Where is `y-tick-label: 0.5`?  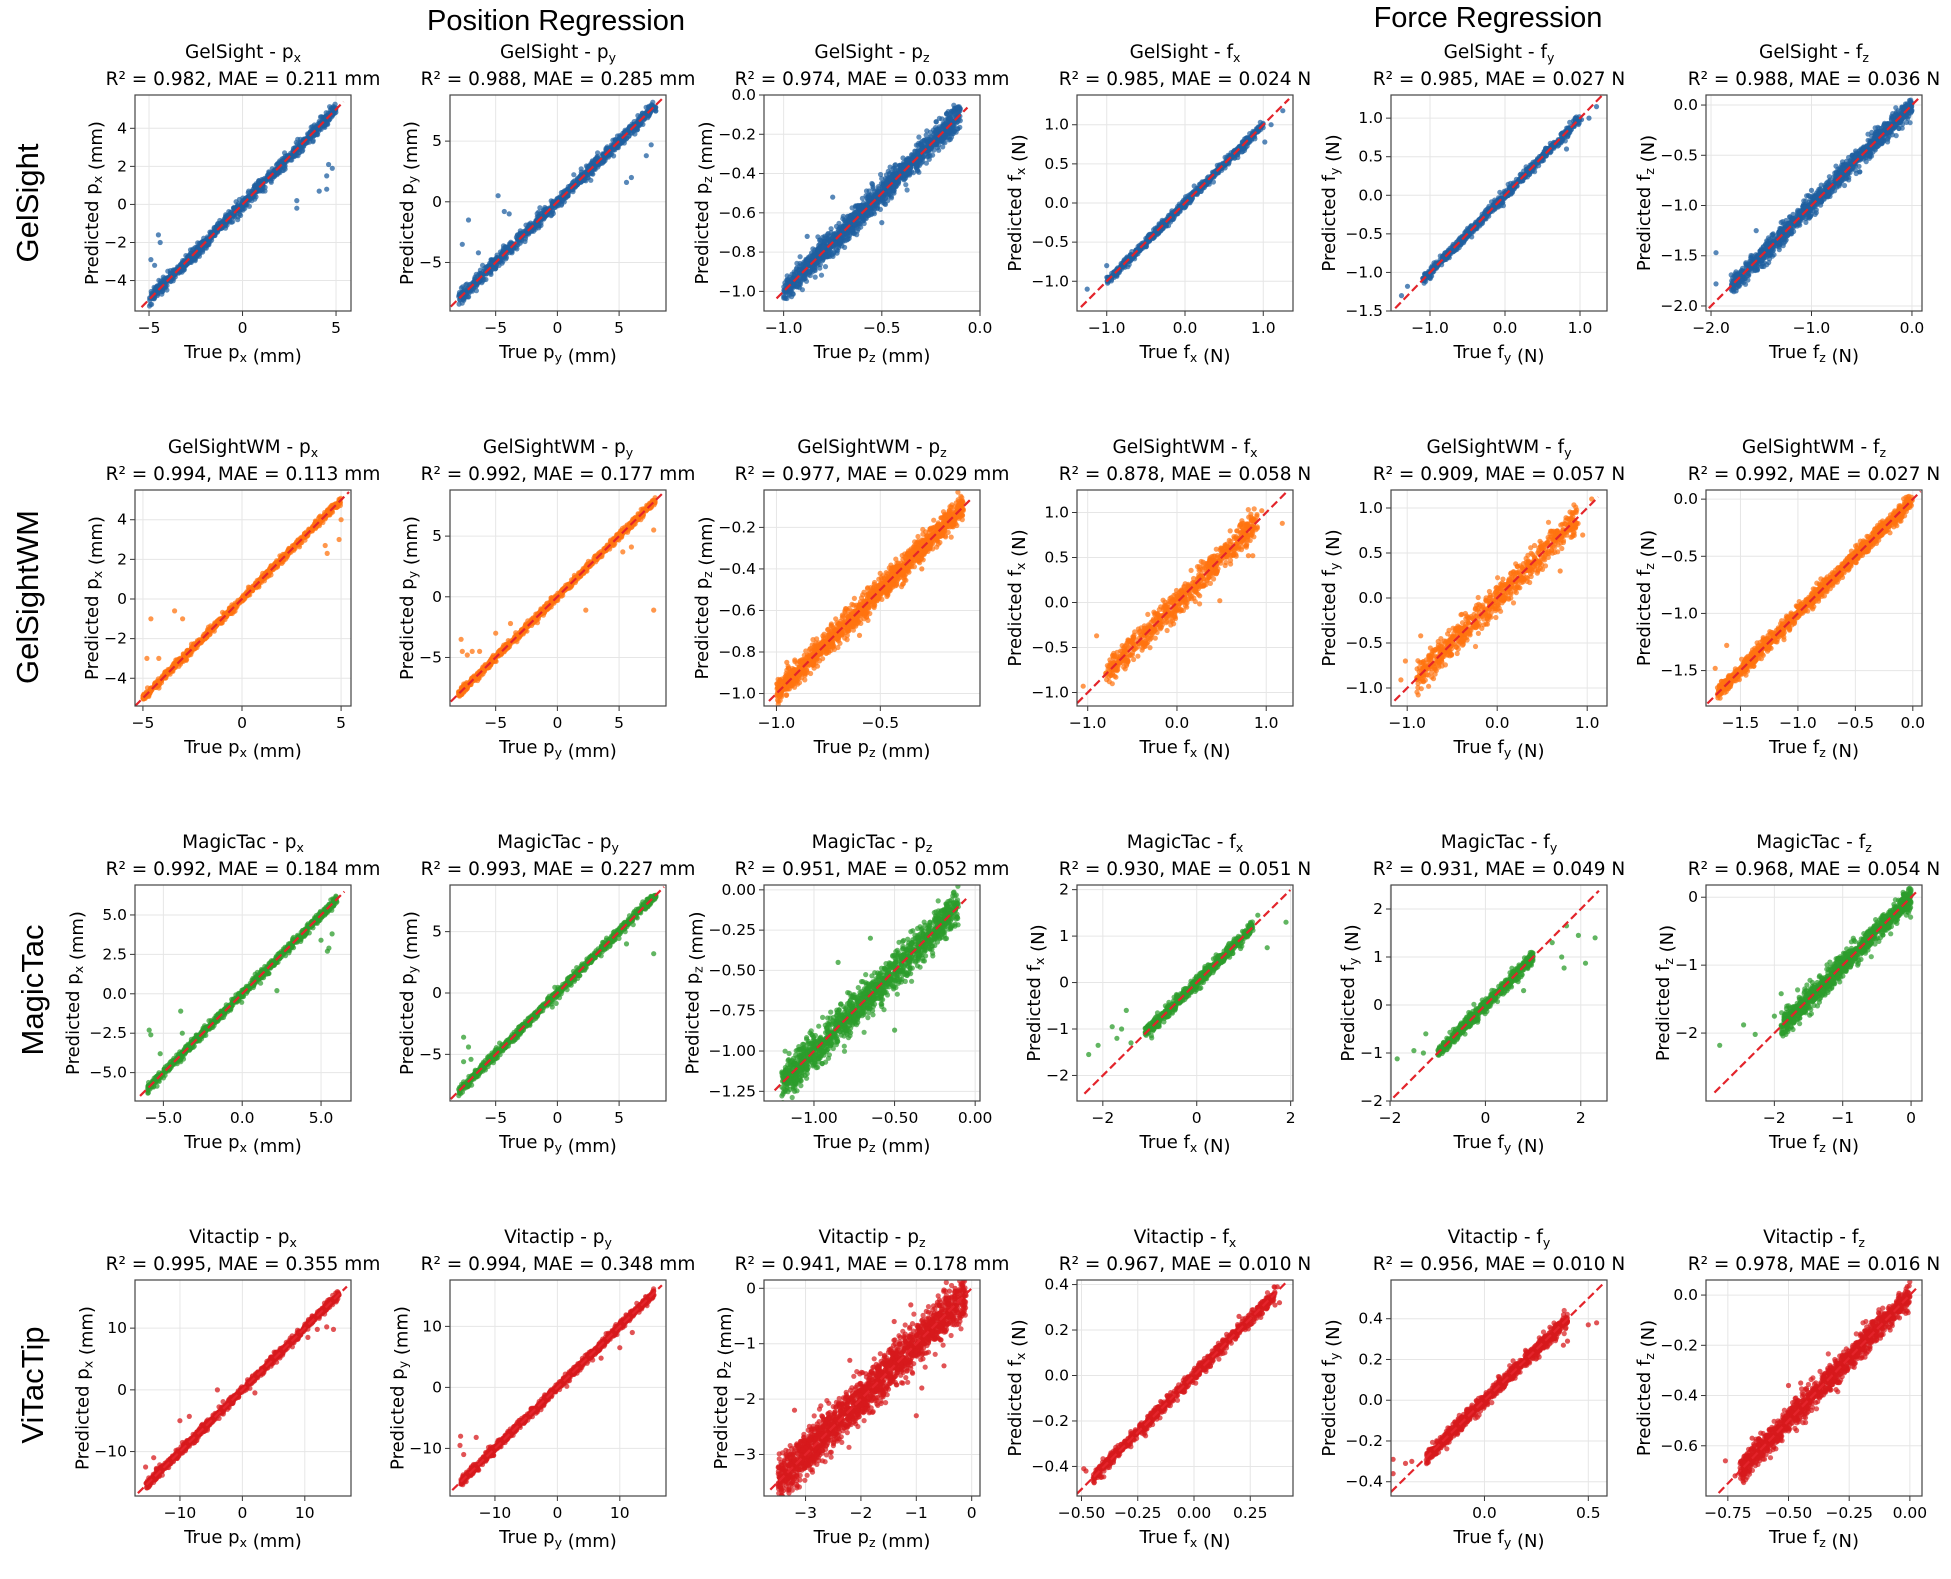 y-tick-label: 0.5 is located at coordinates (1370, 157).